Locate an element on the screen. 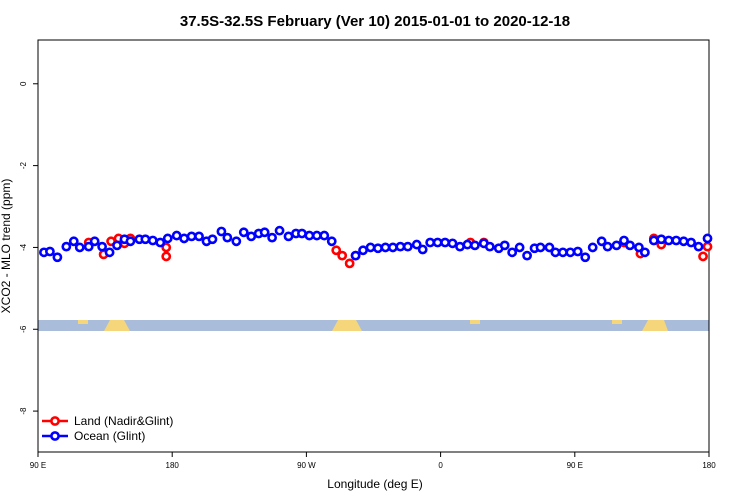 Image resolution: width=750 pixels, height=500 pixels. legend-label: Ocean (Glint) is located at coordinates (109, 436).